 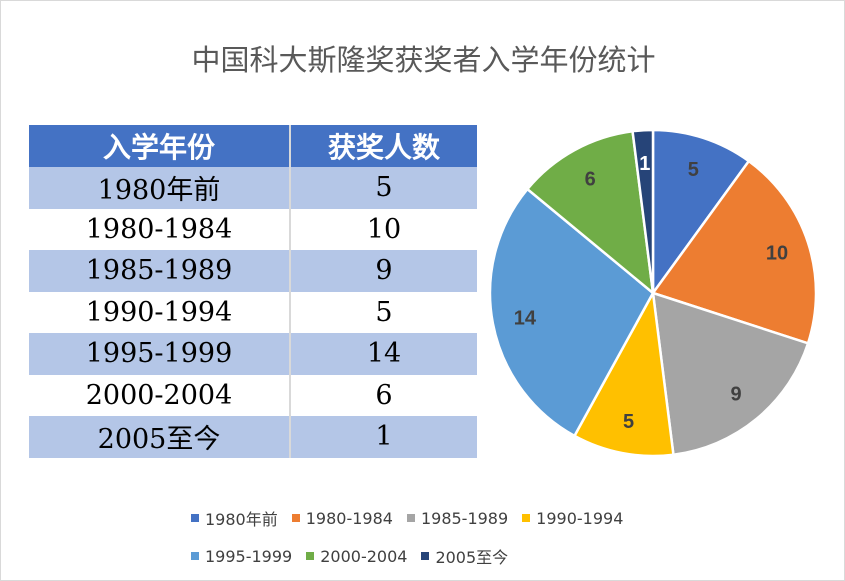 What do you see at coordinates (349, 518) in the screenshot?
I see `legend-label: 1980-1984` at bounding box center [349, 518].